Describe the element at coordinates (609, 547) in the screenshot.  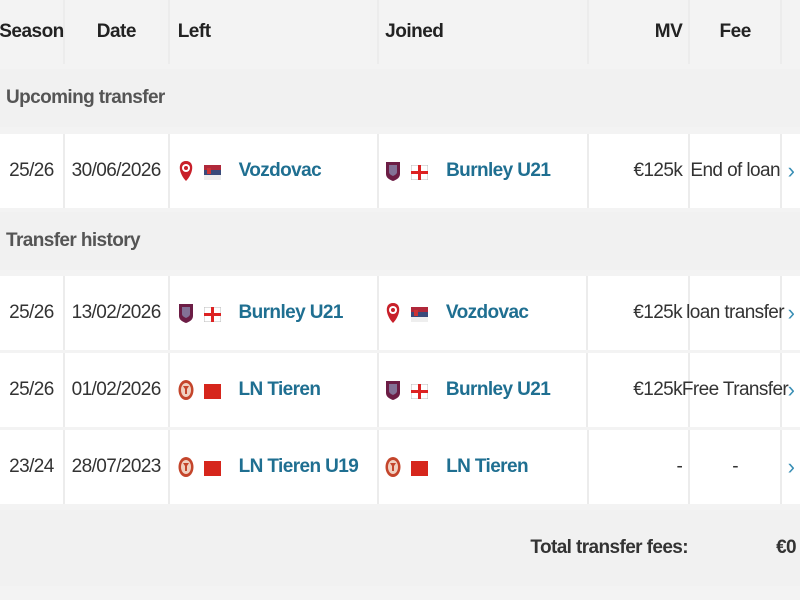
I see `total-fees-label: Total transfer fees:` at that location.